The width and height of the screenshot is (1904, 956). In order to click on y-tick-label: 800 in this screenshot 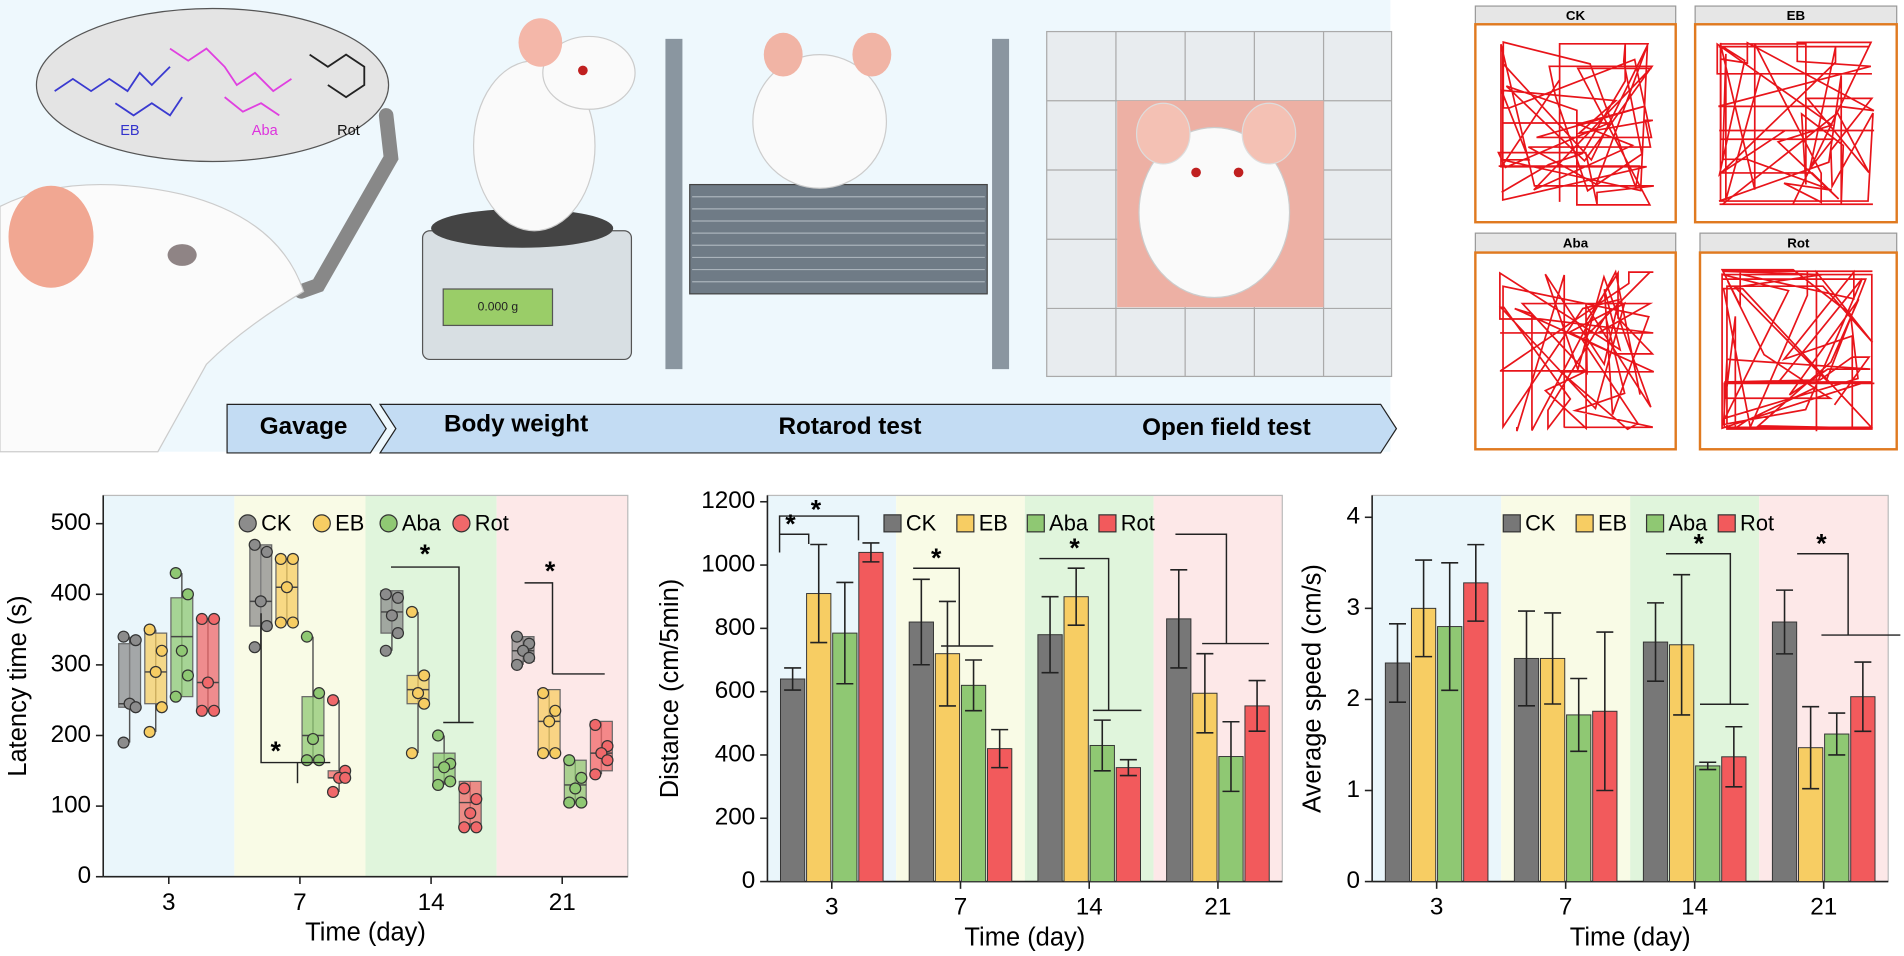, I will do `click(735, 627)`.